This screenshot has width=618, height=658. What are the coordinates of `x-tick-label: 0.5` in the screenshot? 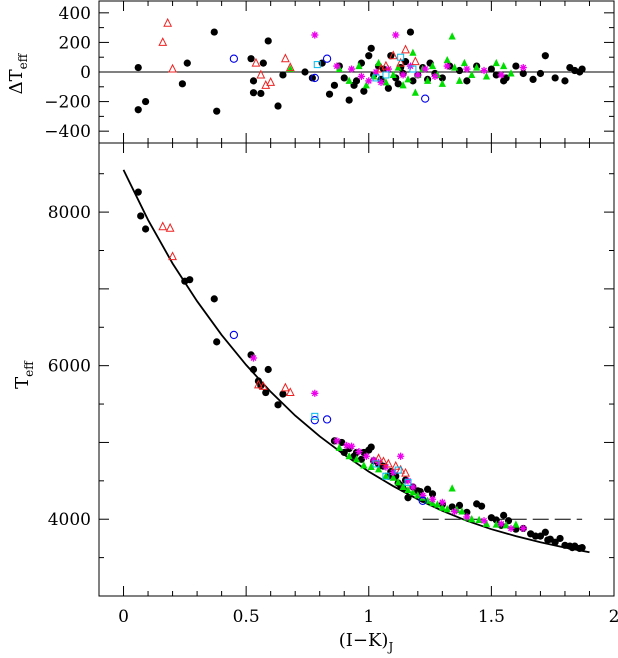 It's located at (246, 617).